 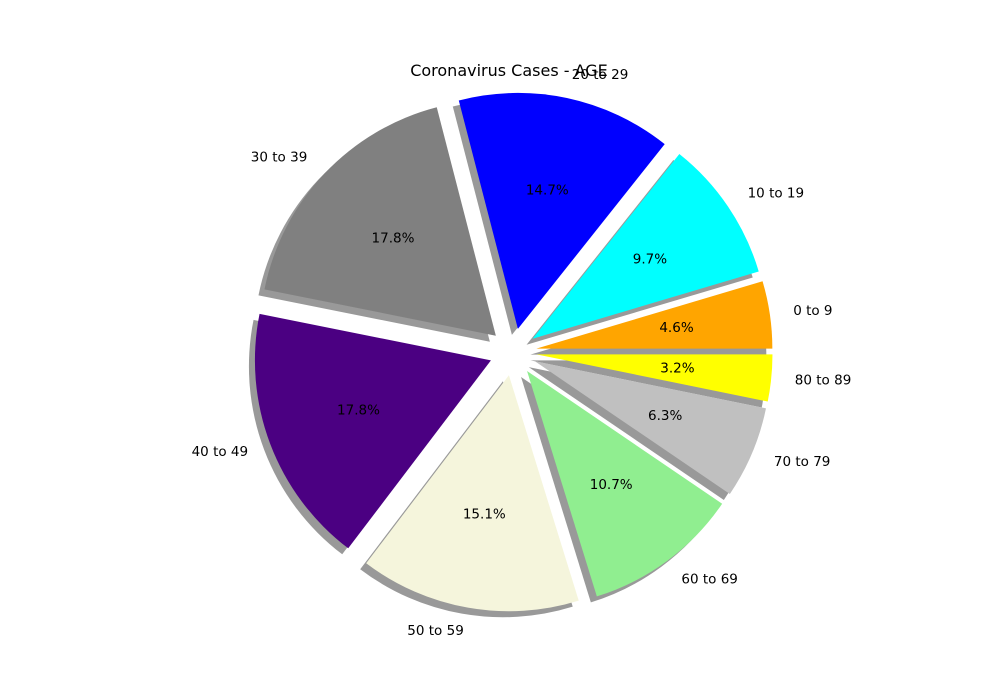 I want to click on percent-label-80-to-89: 3.2%, so click(x=677, y=369).